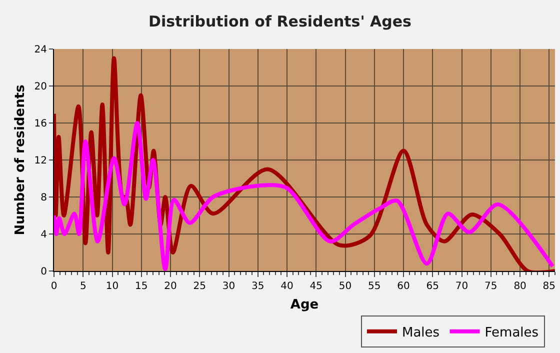 The width and height of the screenshot is (560, 353). I want to click on x-tick-label: 30, so click(229, 286).